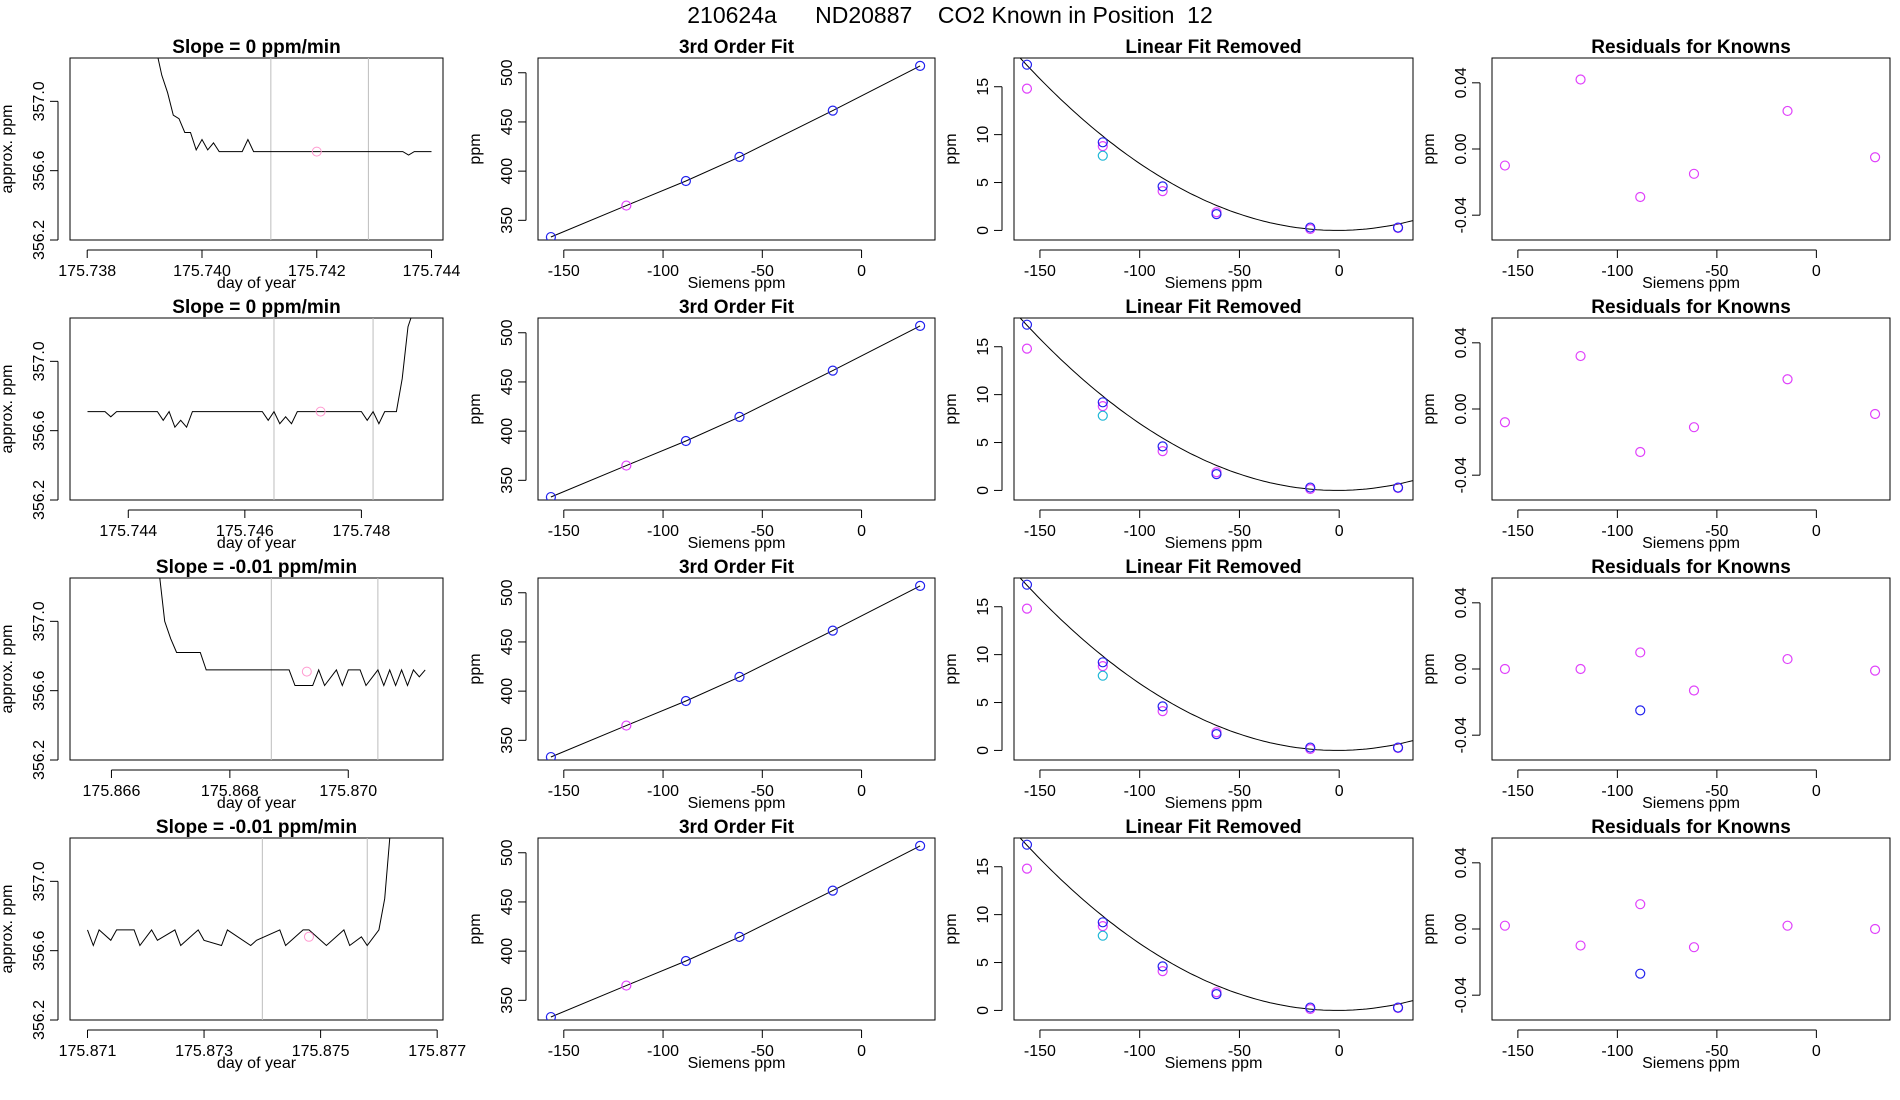 The width and height of the screenshot is (1900, 1100). What do you see at coordinates (128, 531) in the screenshot?
I see `x-tick-label: 175.744` at bounding box center [128, 531].